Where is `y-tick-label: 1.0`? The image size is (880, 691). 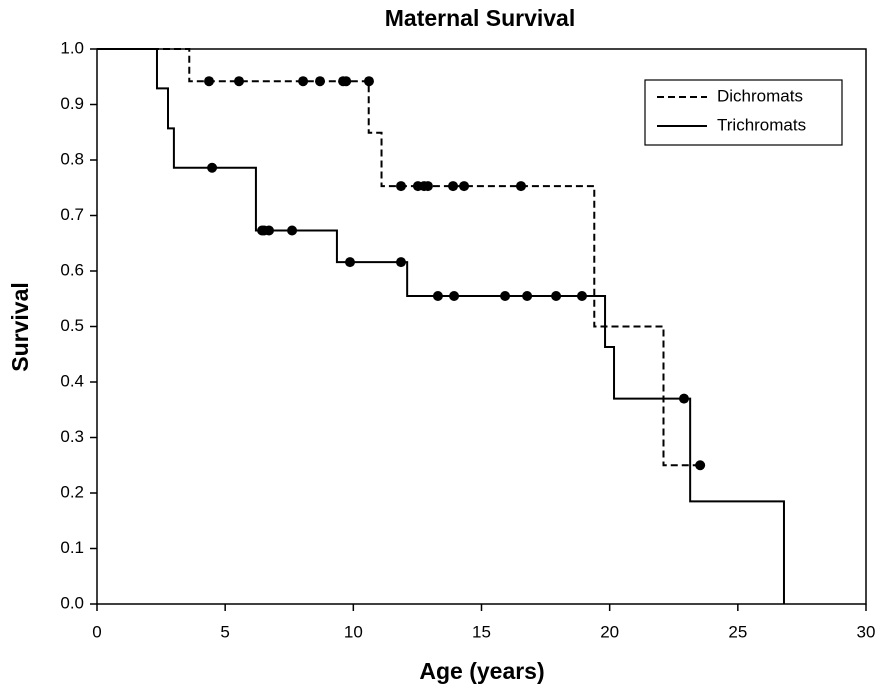
y-tick-label: 1.0 is located at coordinates (72, 47).